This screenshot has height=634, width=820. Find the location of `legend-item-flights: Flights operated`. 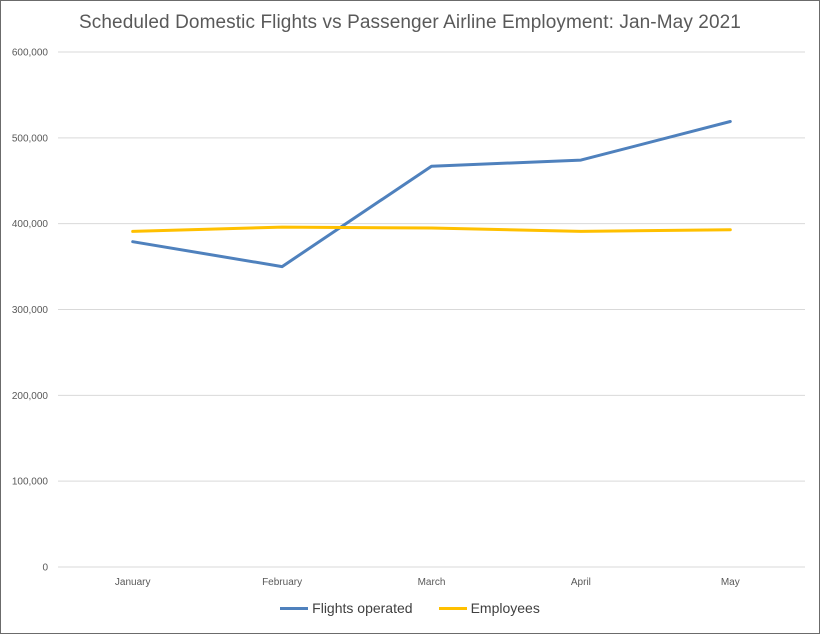

legend-item-flights: Flights operated is located at coordinates (346, 608).